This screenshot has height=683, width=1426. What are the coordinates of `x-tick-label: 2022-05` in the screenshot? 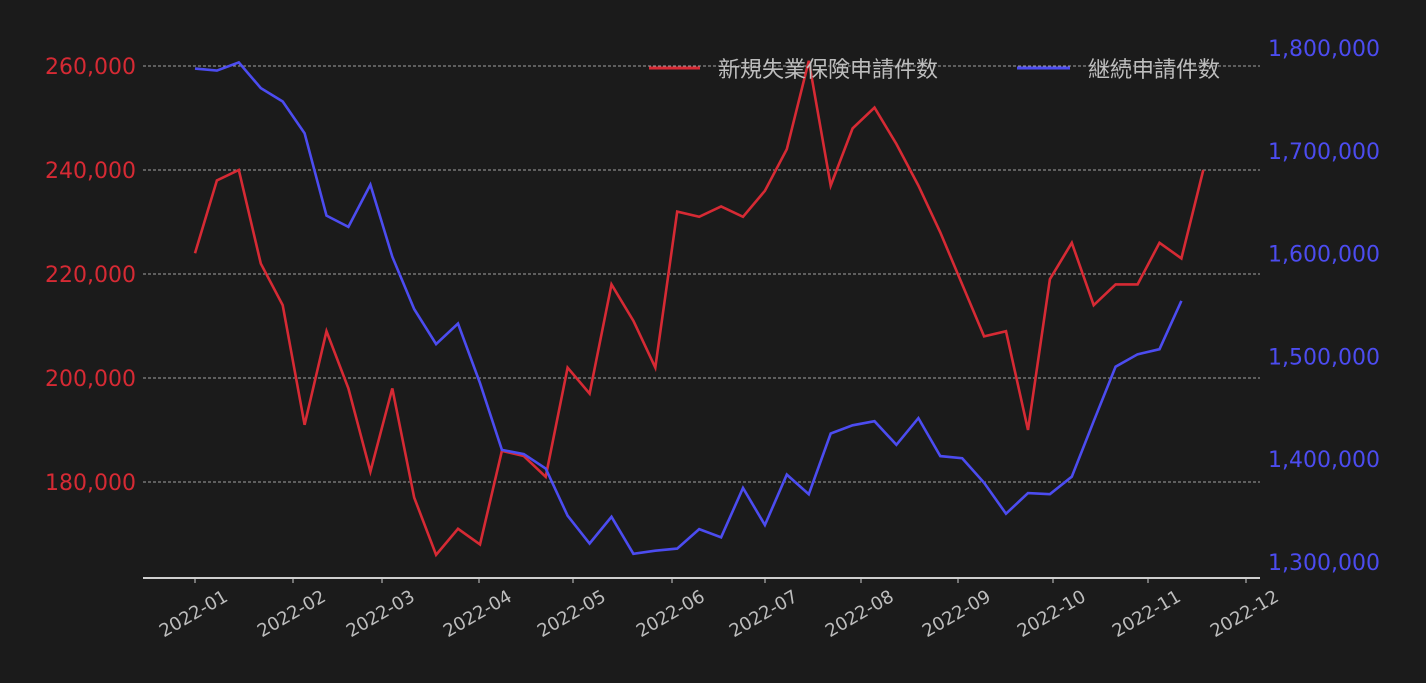 It's located at (572, 614).